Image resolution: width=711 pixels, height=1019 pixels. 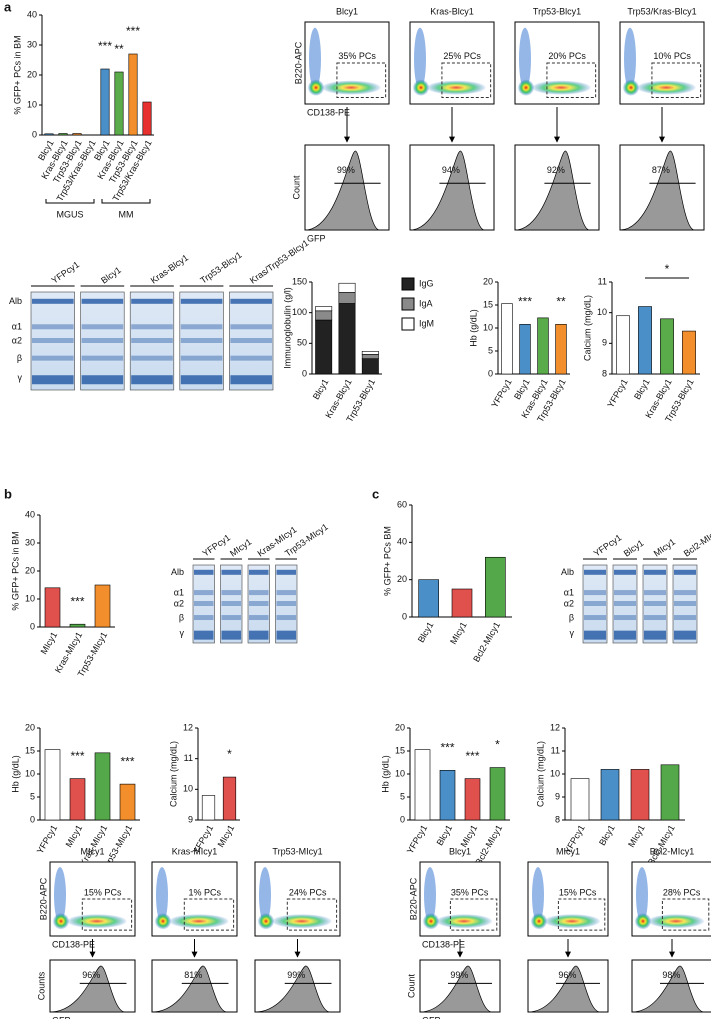 I want to click on plot-title: Kras-Blcy1, so click(x=452, y=11).